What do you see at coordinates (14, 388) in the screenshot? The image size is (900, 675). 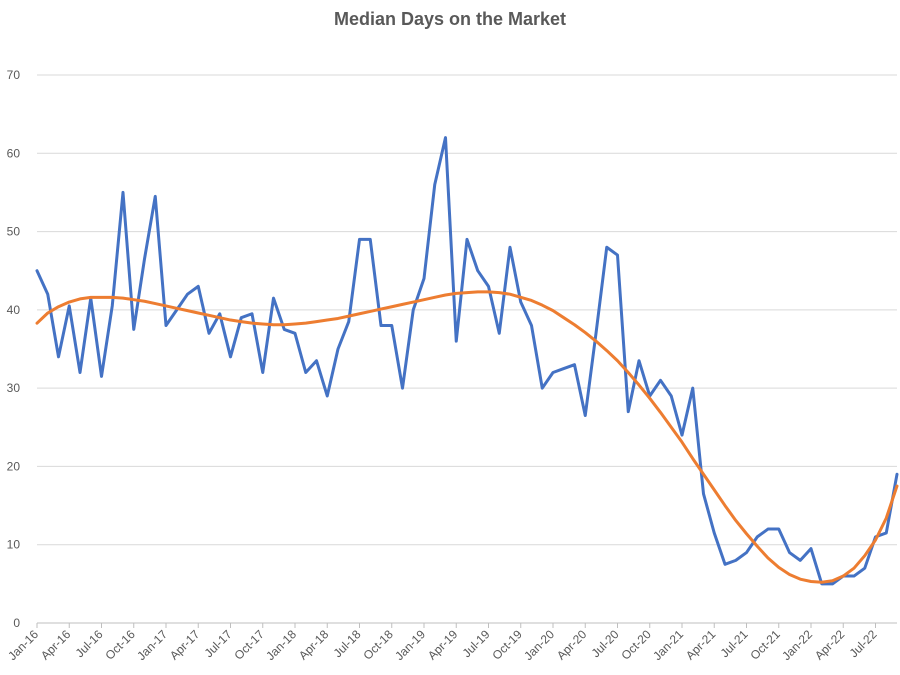 I see `y-tick-label: 30` at bounding box center [14, 388].